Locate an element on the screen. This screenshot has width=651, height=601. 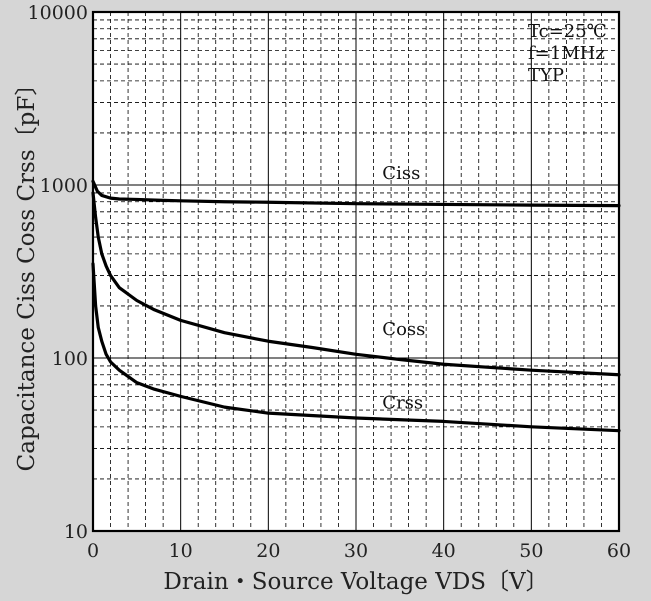
annotation-line: TYP is located at coordinates (546, 75).